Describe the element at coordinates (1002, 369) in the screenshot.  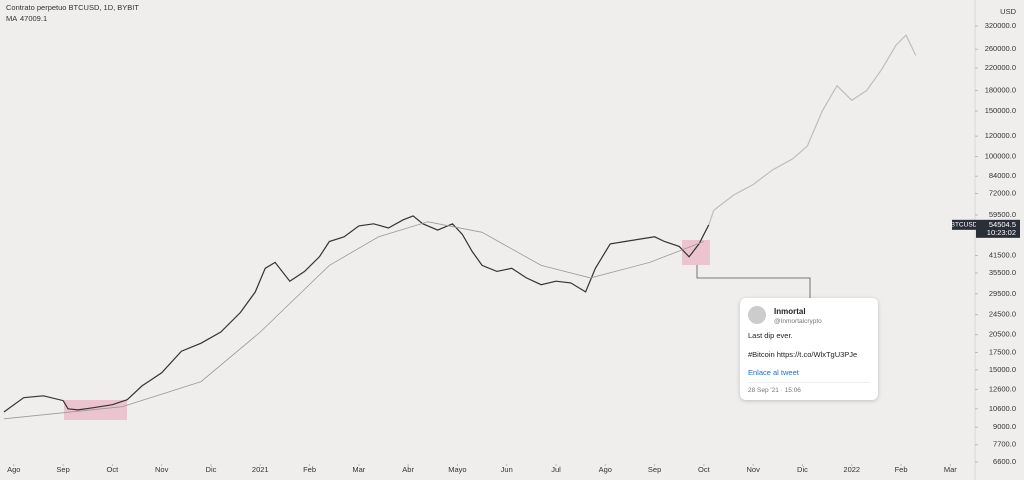
I see `y-tick-label: 15000.0` at that location.